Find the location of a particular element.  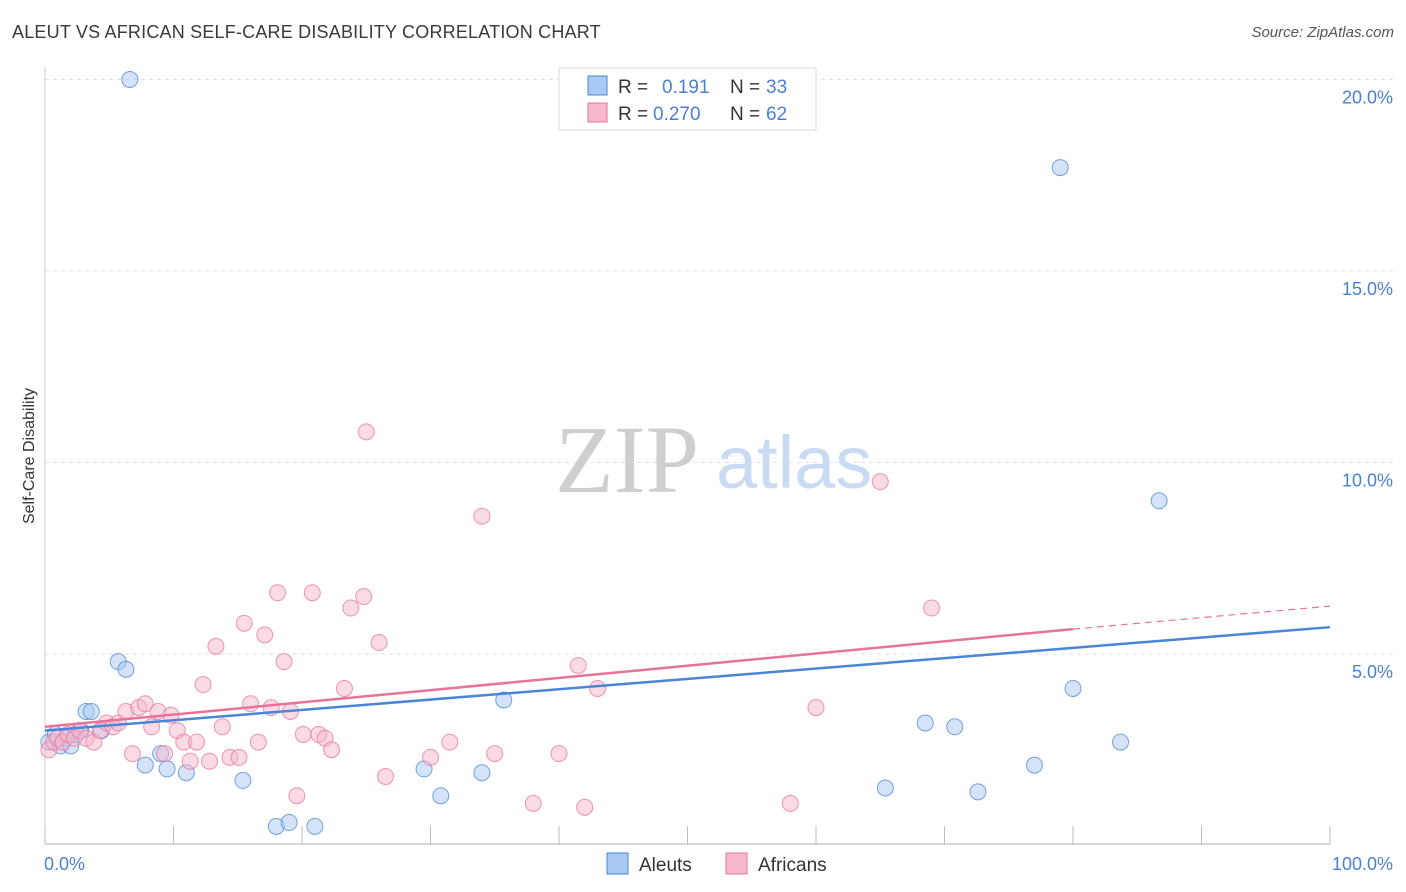

trend-line-dashed-africans is located at coordinates (1201, 617).